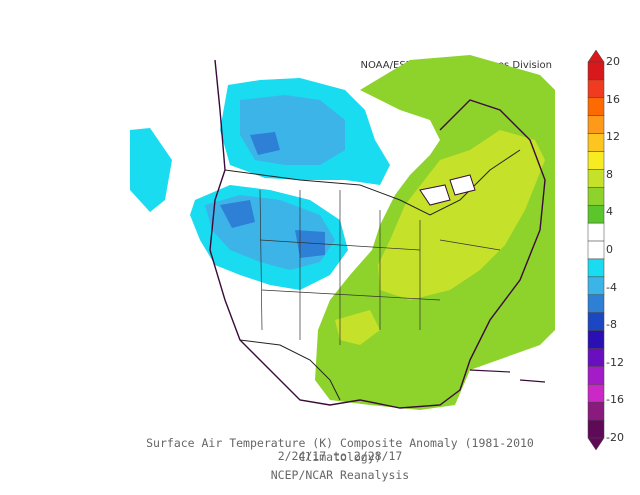 The height and width of the screenshot is (495, 640). Describe the element at coordinates (613, 61) in the screenshot. I see `colorbar-tick-label: 20` at that location.